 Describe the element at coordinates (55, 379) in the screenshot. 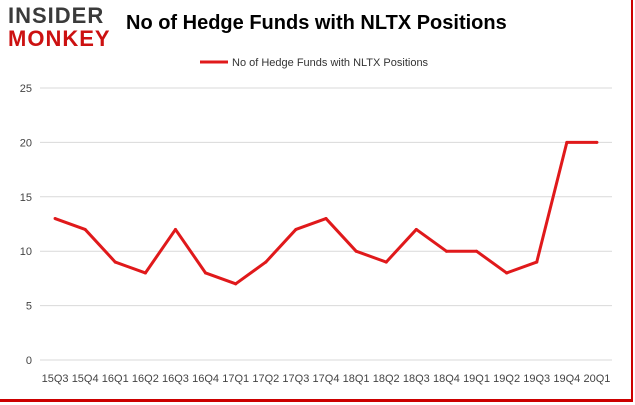

I see `x-tick-label: 15Q3` at that location.